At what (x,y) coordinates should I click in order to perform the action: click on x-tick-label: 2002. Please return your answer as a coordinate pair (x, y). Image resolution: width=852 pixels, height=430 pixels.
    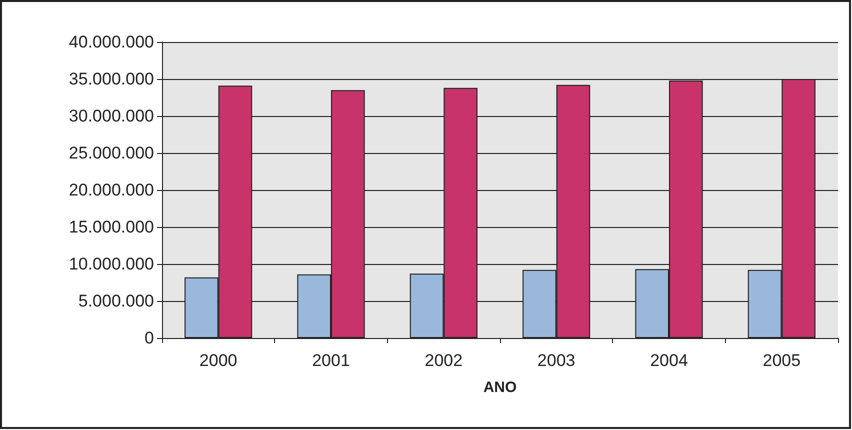
    Looking at the image, I should click on (443, 360).